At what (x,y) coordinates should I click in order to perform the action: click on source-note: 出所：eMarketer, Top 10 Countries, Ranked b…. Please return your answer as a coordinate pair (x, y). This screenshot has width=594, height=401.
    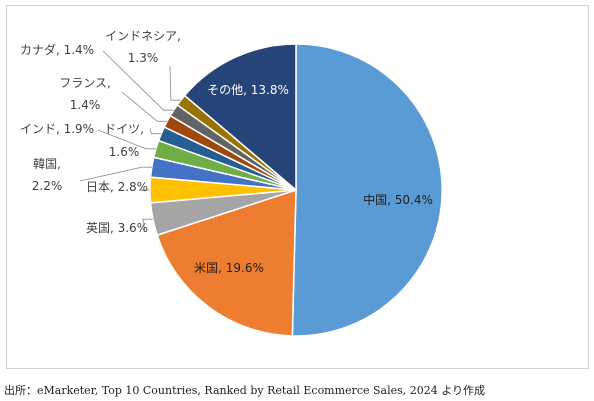
    Looking at the image, I should click on (245, 390).